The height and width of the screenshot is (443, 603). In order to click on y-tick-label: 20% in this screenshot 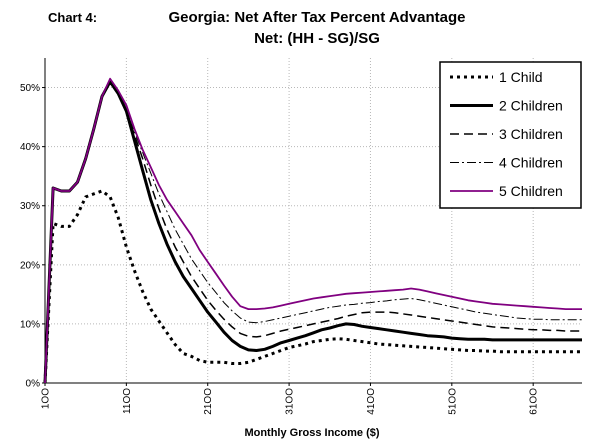, I will do `click(30, 265)`.